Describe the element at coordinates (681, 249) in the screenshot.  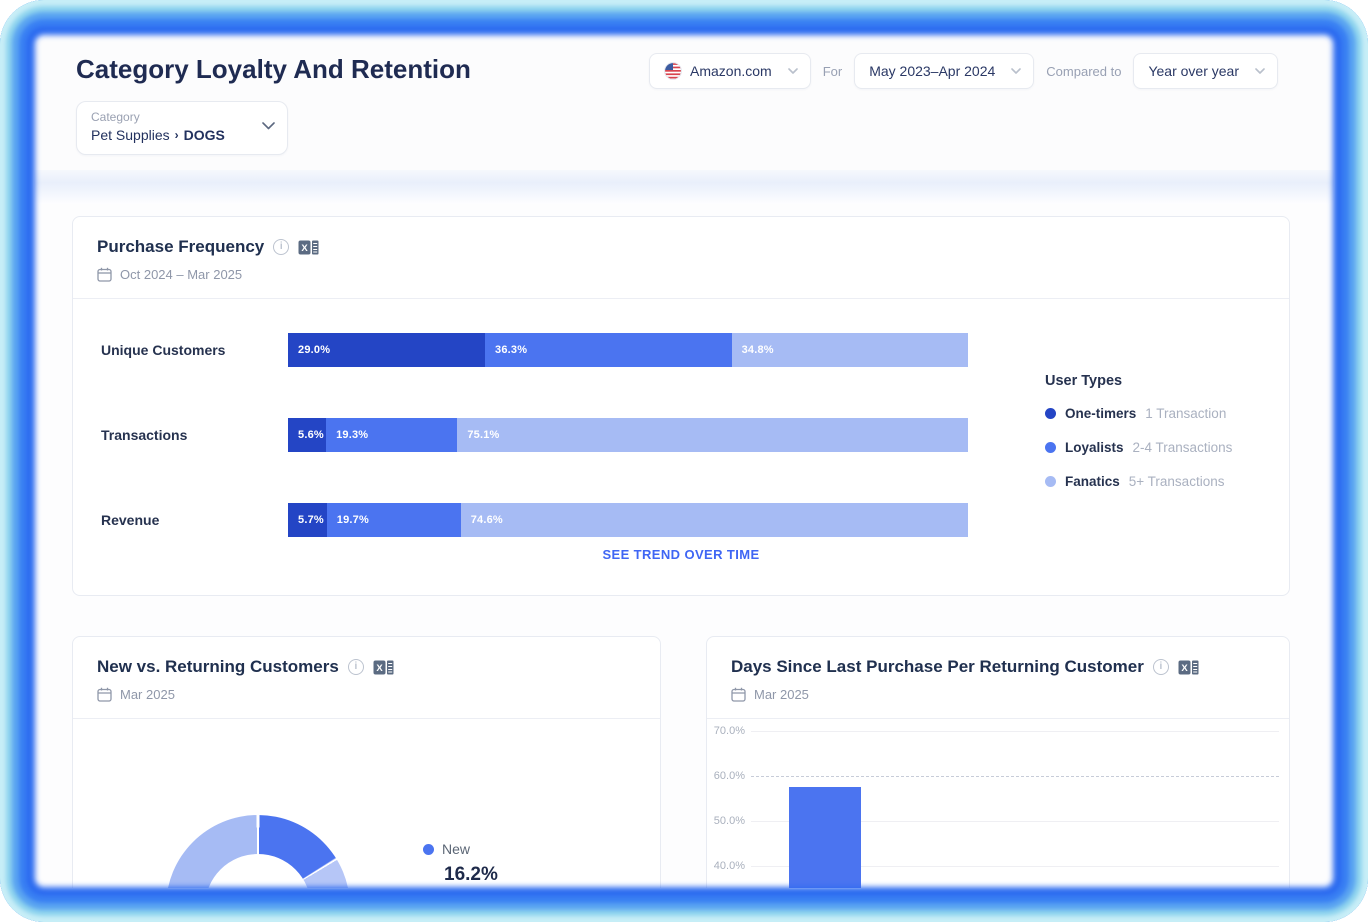
I see `purchase-frequency-header: Purchase Frequency i X` at that location.